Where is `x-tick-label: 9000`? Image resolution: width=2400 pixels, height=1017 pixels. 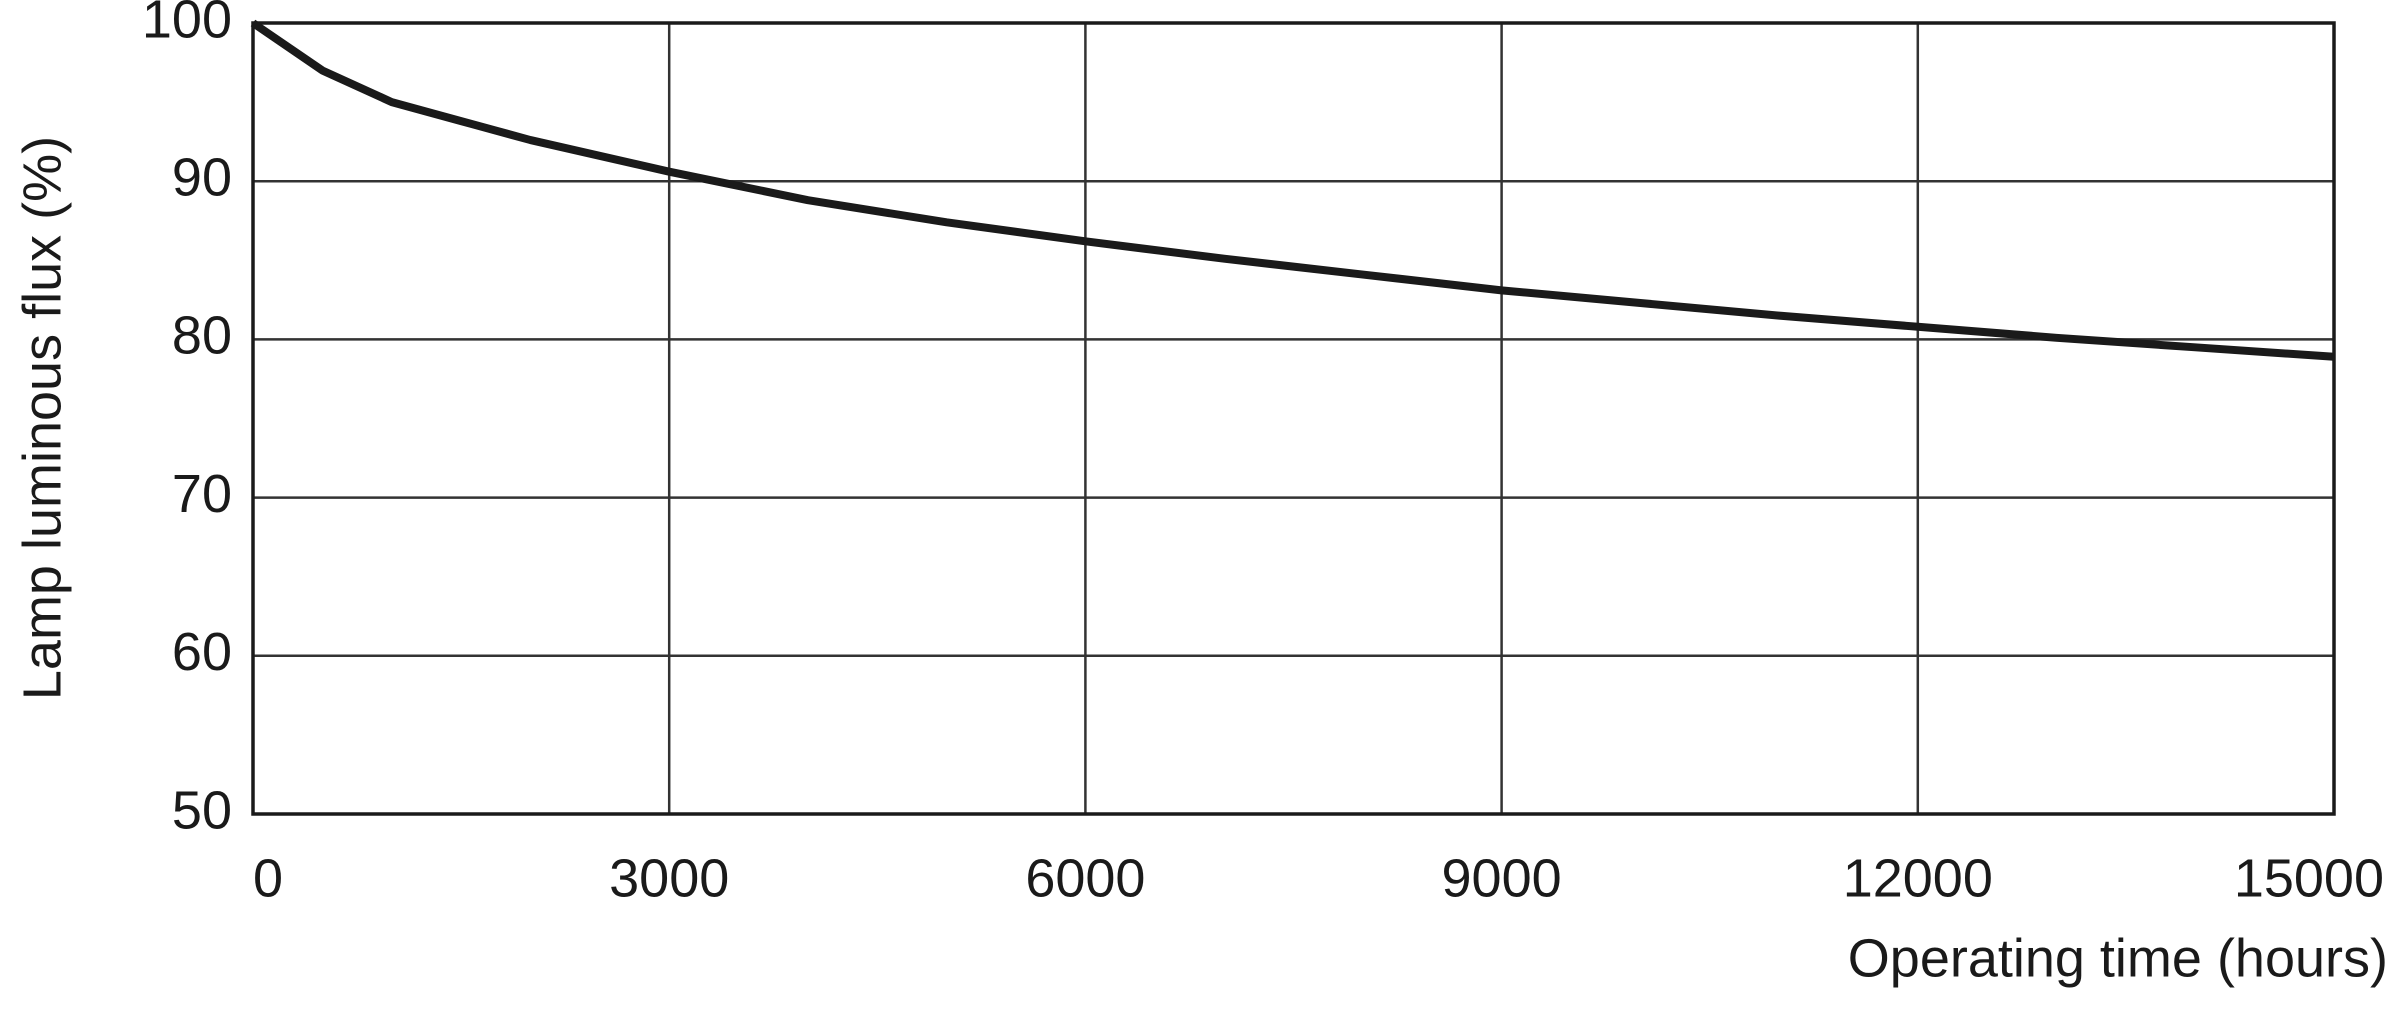 x-tick-label: 9000 is located at coordinates (1502, 878).